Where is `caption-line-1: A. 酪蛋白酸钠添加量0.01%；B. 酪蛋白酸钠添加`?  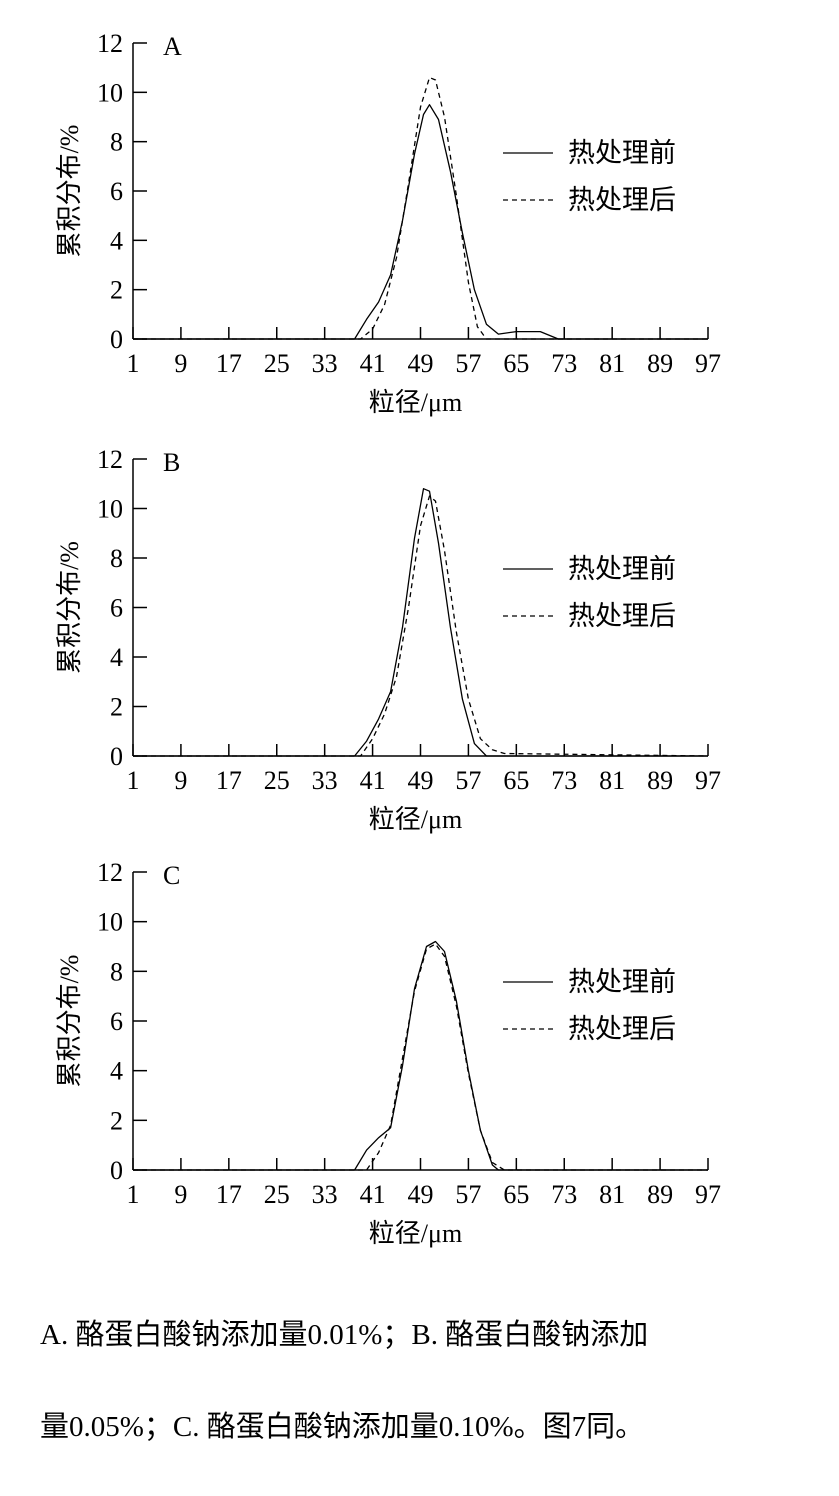 caption-line-1: A. 酪蛋白酸钠添加量0.01%；B. 酪蛋白酸钠添加 is located at coordinates (344, 1335).